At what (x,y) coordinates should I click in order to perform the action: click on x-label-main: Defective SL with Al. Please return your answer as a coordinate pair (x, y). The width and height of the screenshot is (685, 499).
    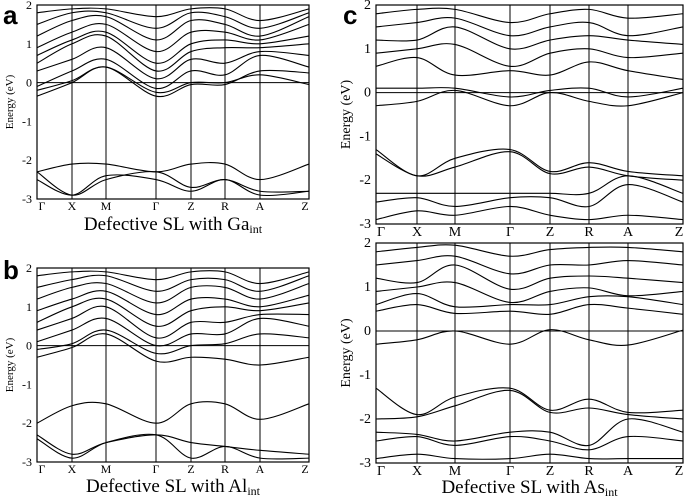
    Looking at the image, I should click on (167, 486).